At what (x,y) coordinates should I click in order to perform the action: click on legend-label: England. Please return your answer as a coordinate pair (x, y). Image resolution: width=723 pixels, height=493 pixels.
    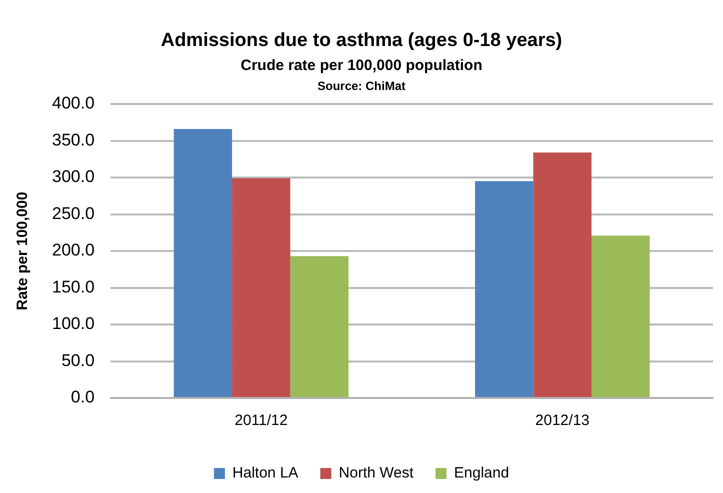
    Looking at the image, I should click on (482, 473).